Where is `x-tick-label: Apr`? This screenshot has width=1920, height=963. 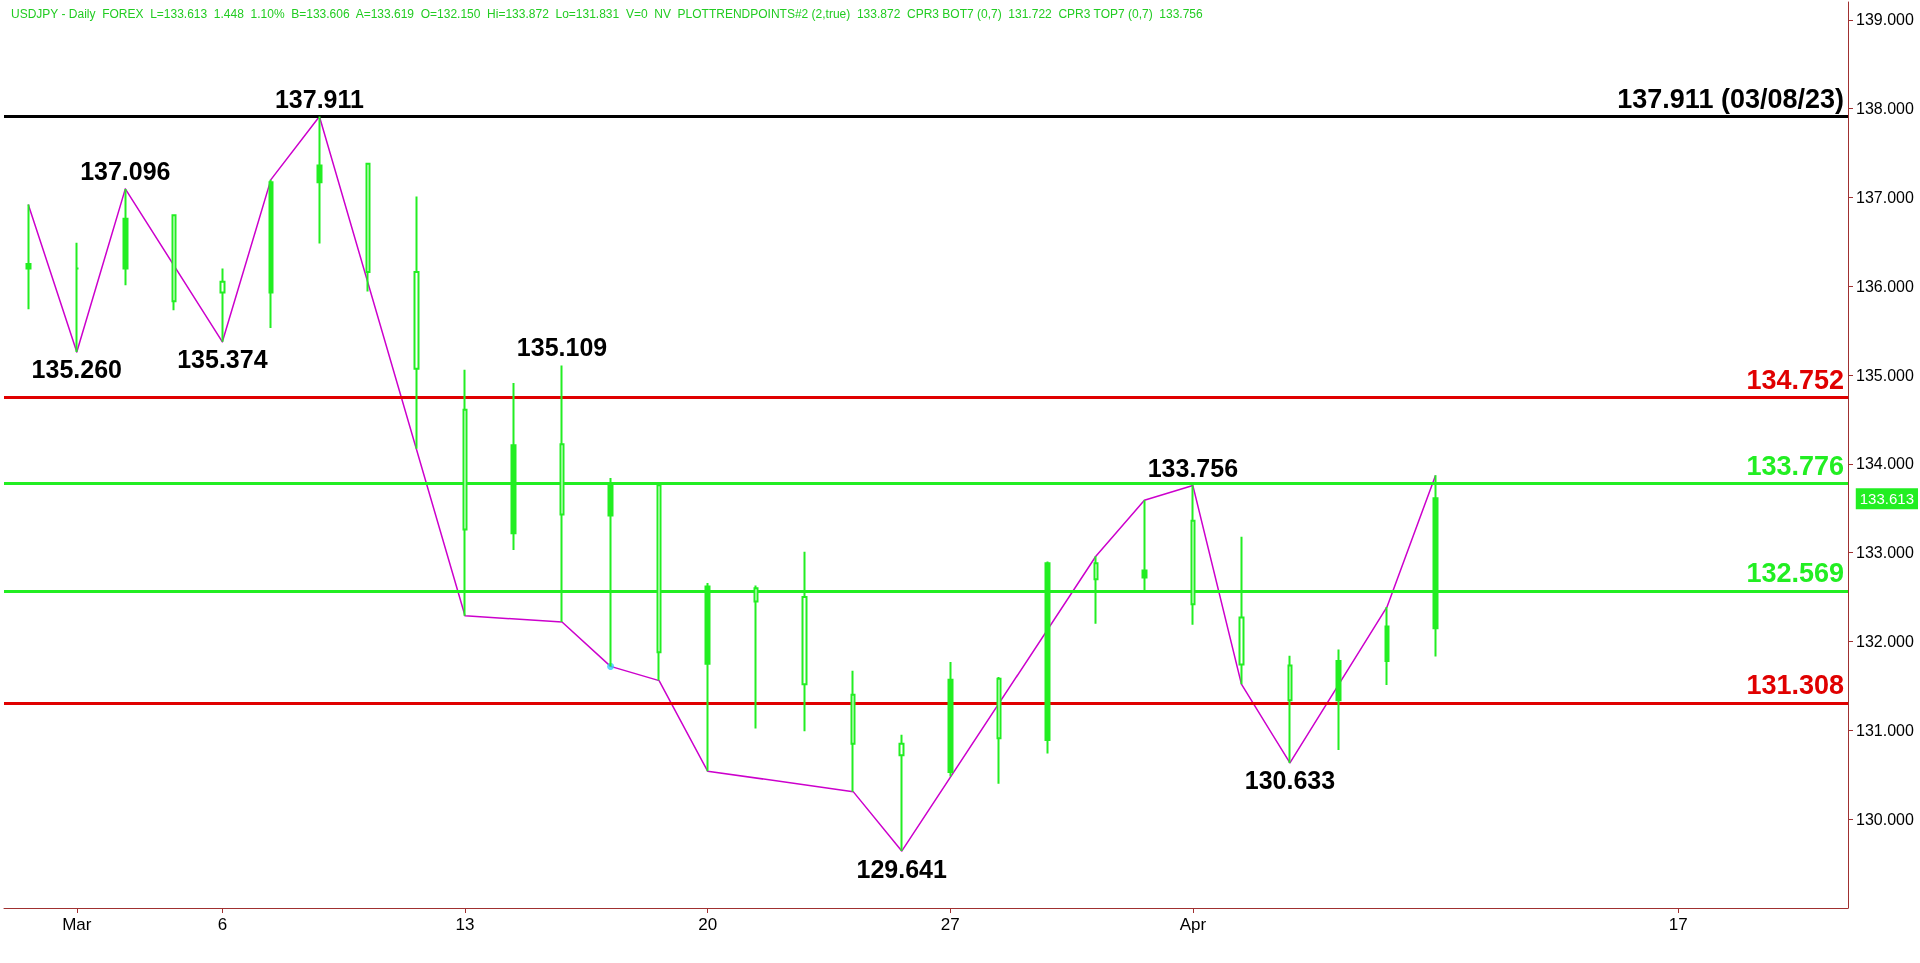 x-tick-label: Apr is located at coordinates (1193, 924).